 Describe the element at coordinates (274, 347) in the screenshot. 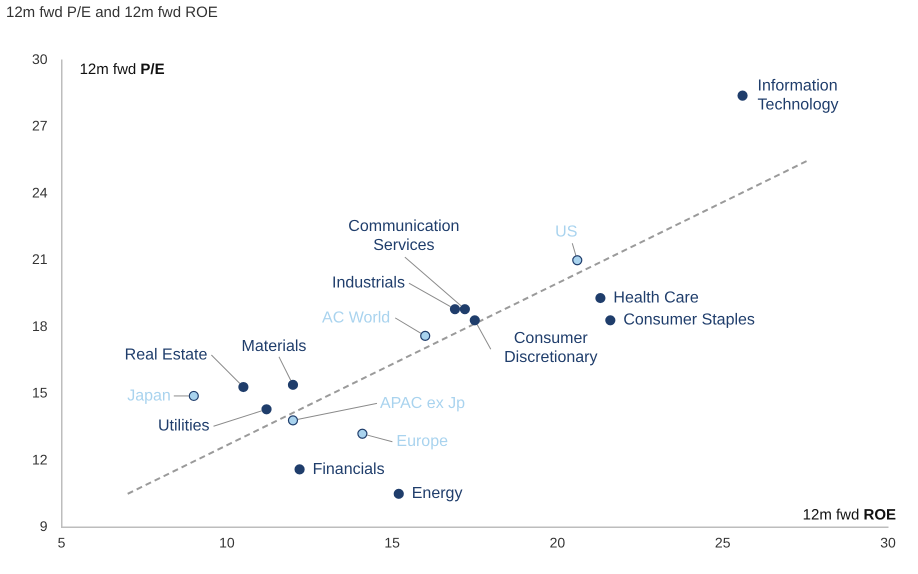

I see `annotation: Materials` at that location.